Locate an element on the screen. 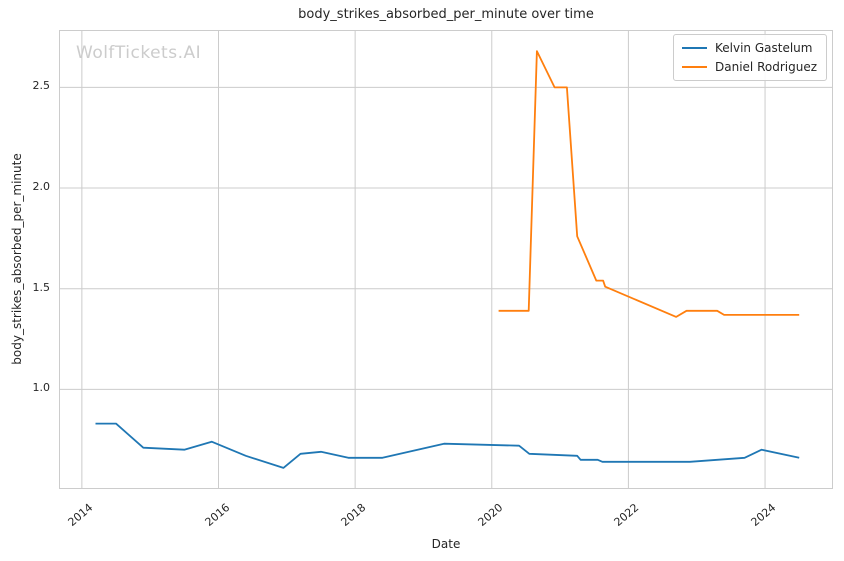 This screenshot has height=561, width=844. x-tick-label: 2022 is located at coordinates (626, 515).